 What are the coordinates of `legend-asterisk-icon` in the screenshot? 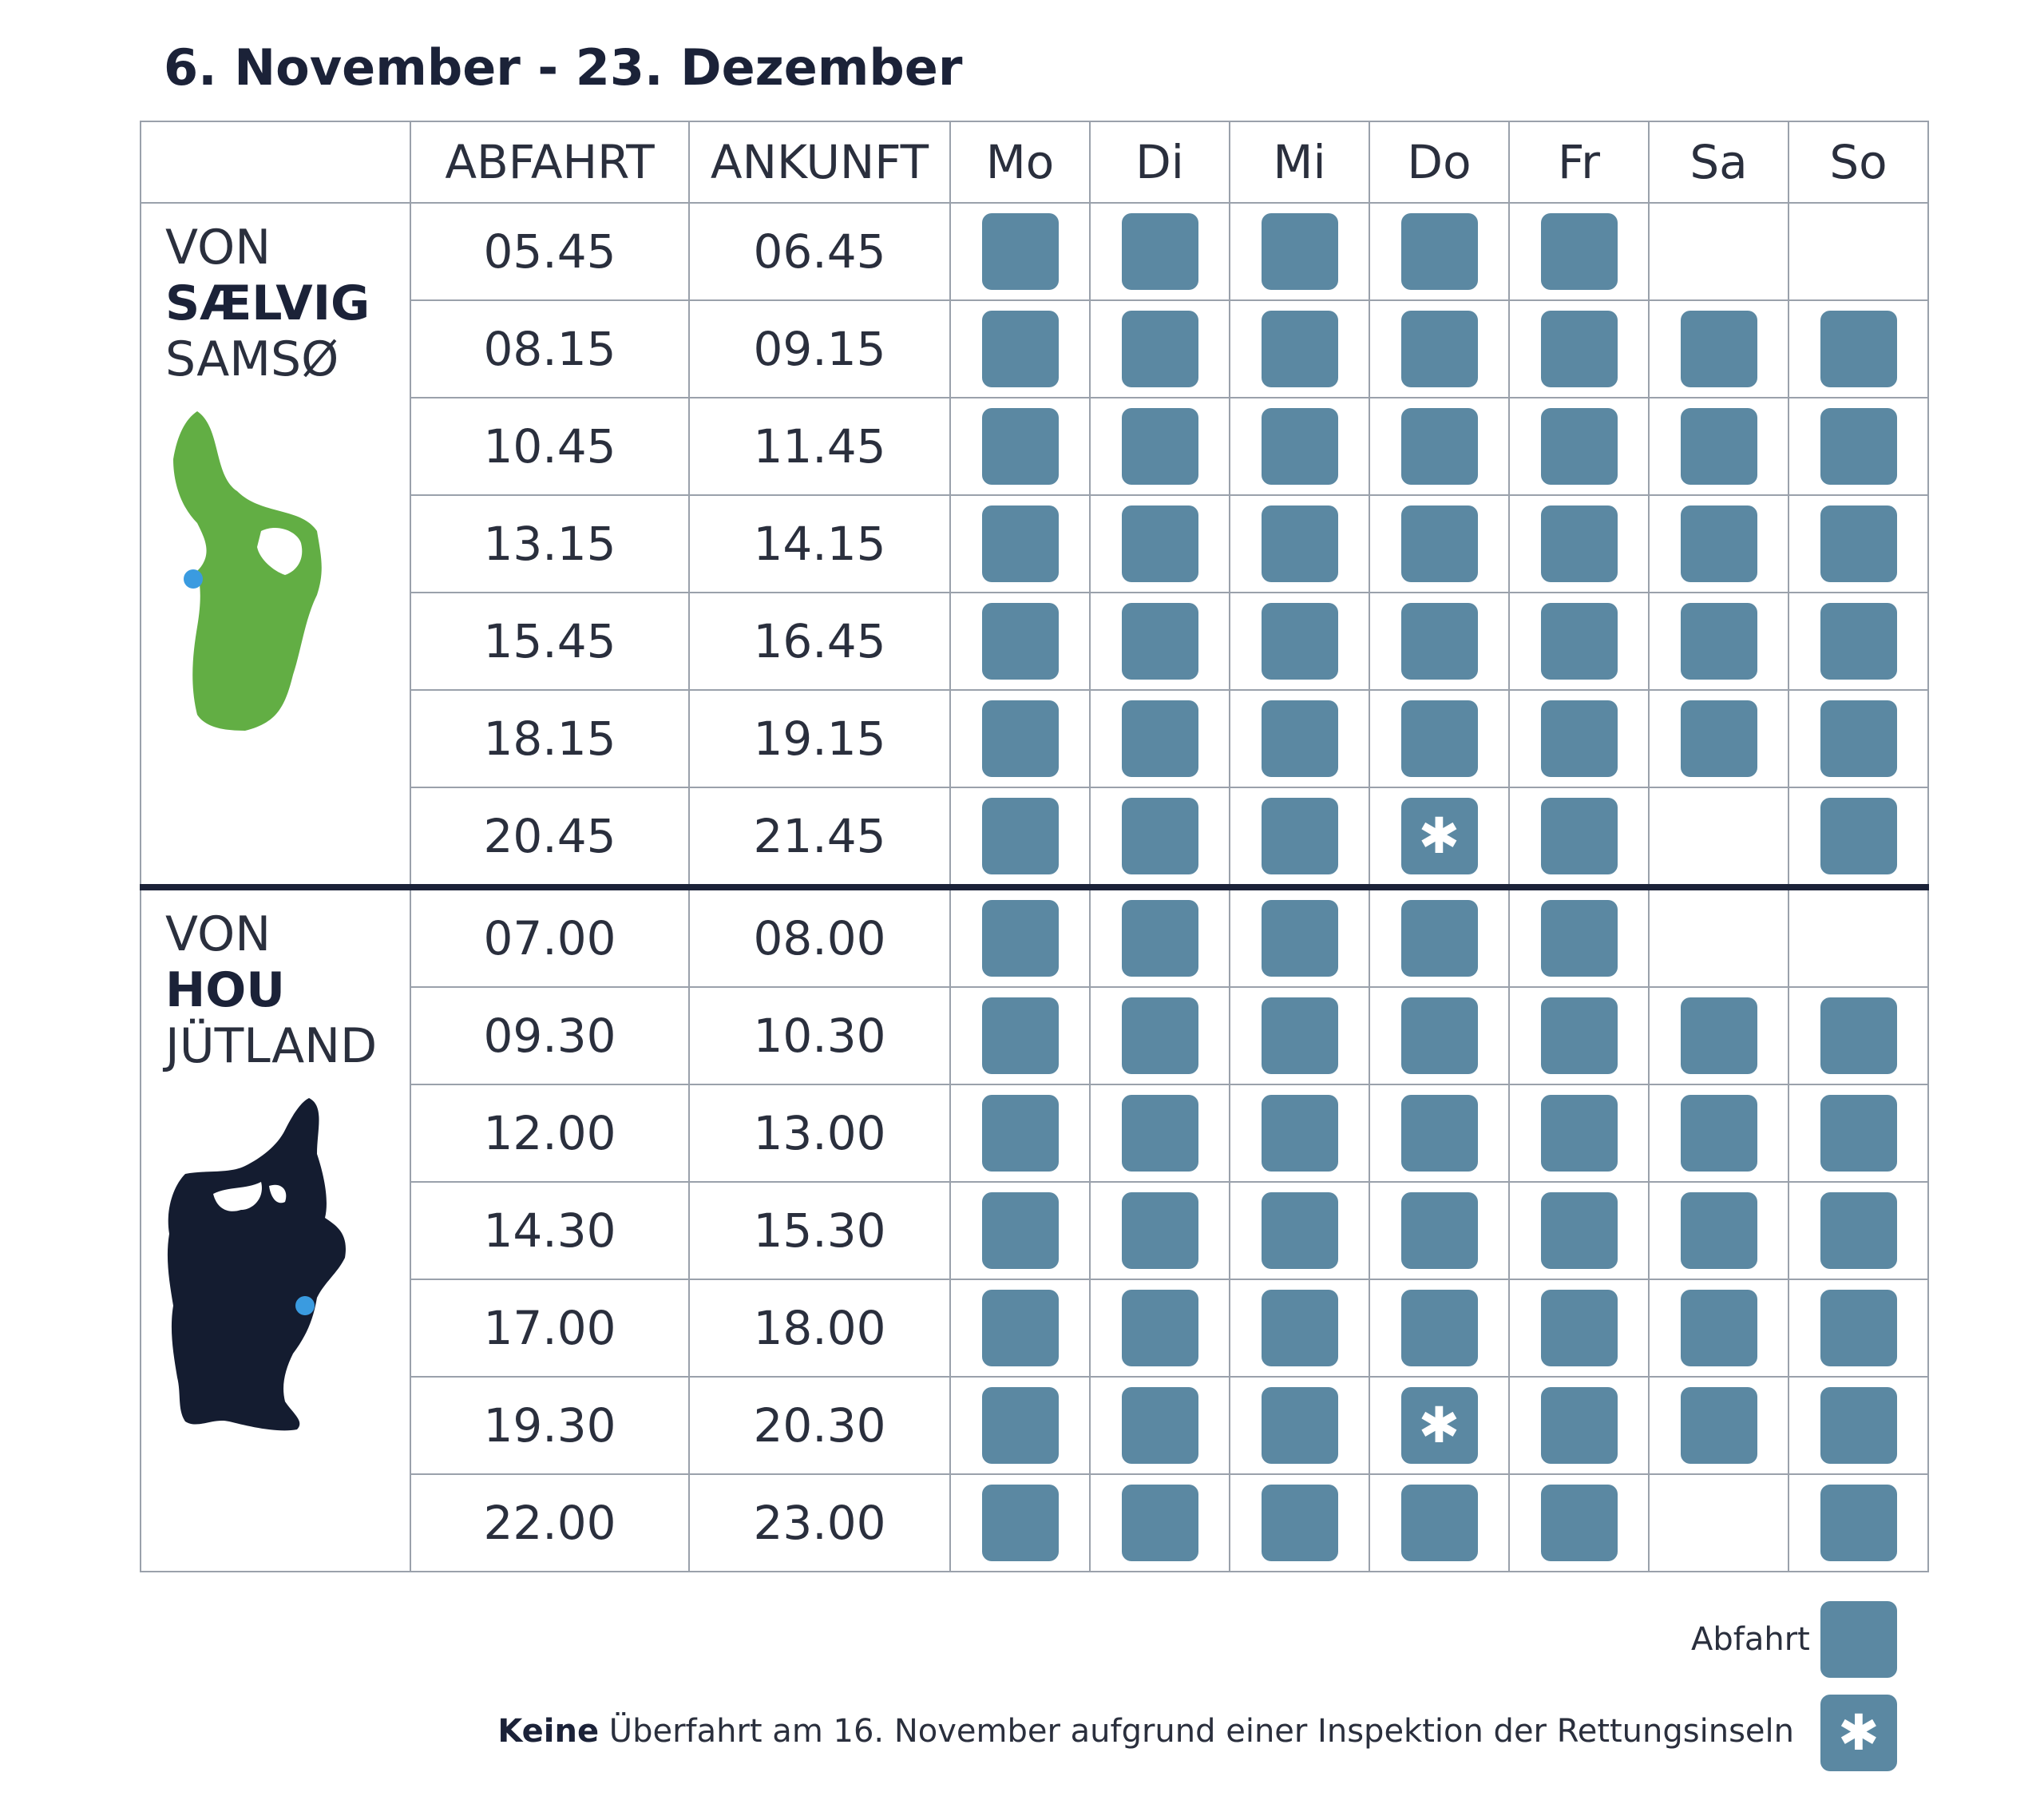 It's located at (1858, 1733).